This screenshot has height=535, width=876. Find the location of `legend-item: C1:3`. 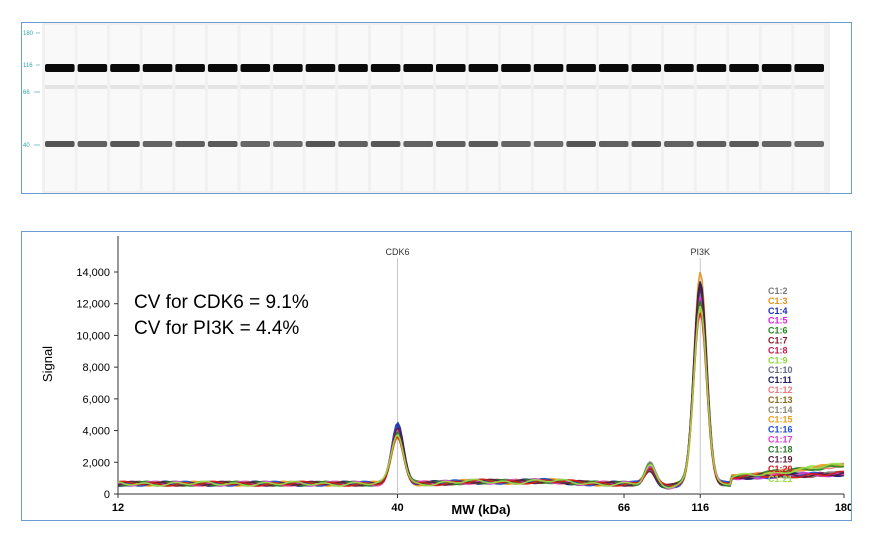

legend-item: C1:3 is located at coordinates (778, 301).